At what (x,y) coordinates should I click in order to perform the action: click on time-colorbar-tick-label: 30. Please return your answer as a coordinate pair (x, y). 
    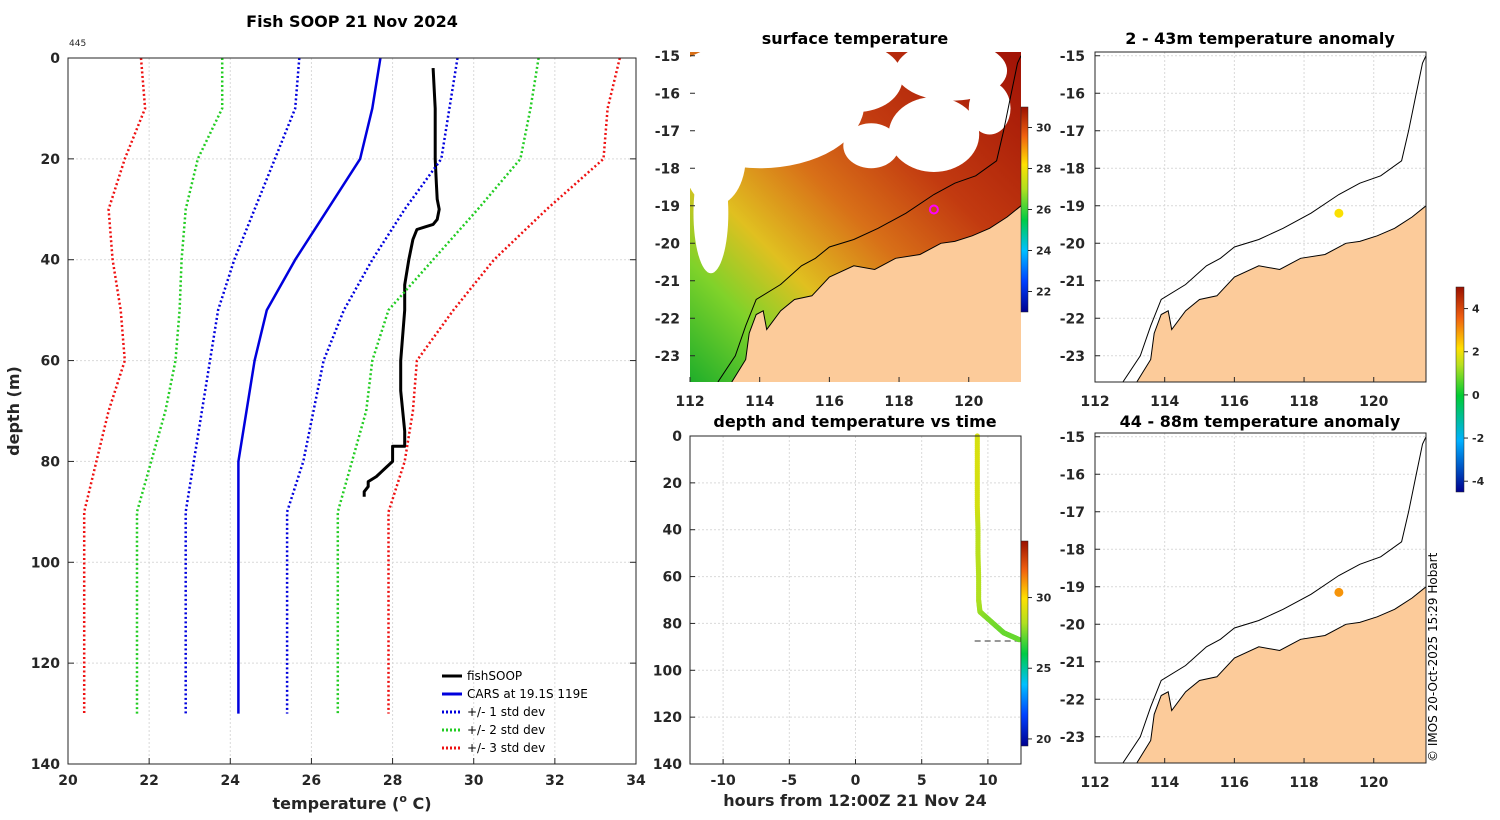
    Looking at the image, I should click on (1044, 598).